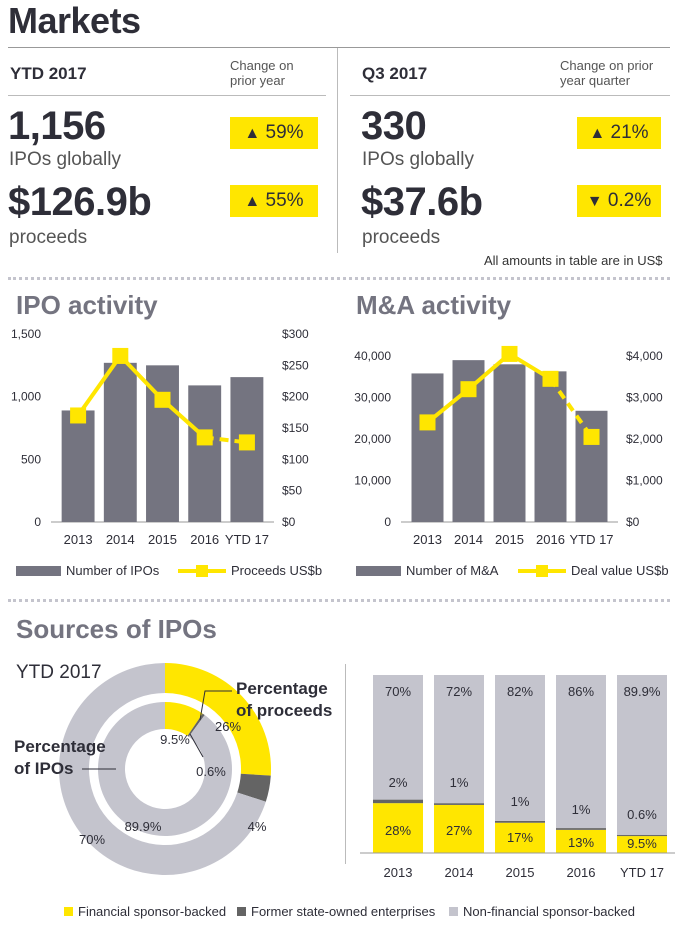  What do you see at coordinates (292, 491) in the screenshot?
I see `y-right-tick-label: $50` at bounding box center [292, 491].